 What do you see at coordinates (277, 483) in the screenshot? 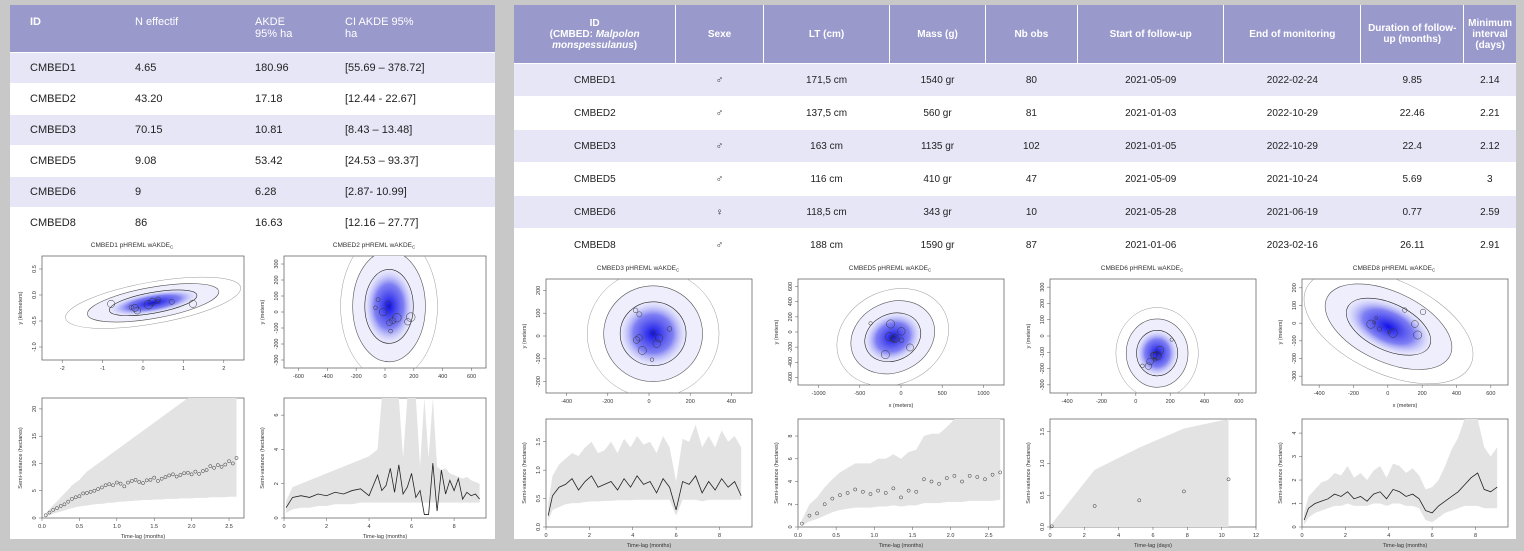
I see `y-tick-label: 2` at bounding box center [277, 483].